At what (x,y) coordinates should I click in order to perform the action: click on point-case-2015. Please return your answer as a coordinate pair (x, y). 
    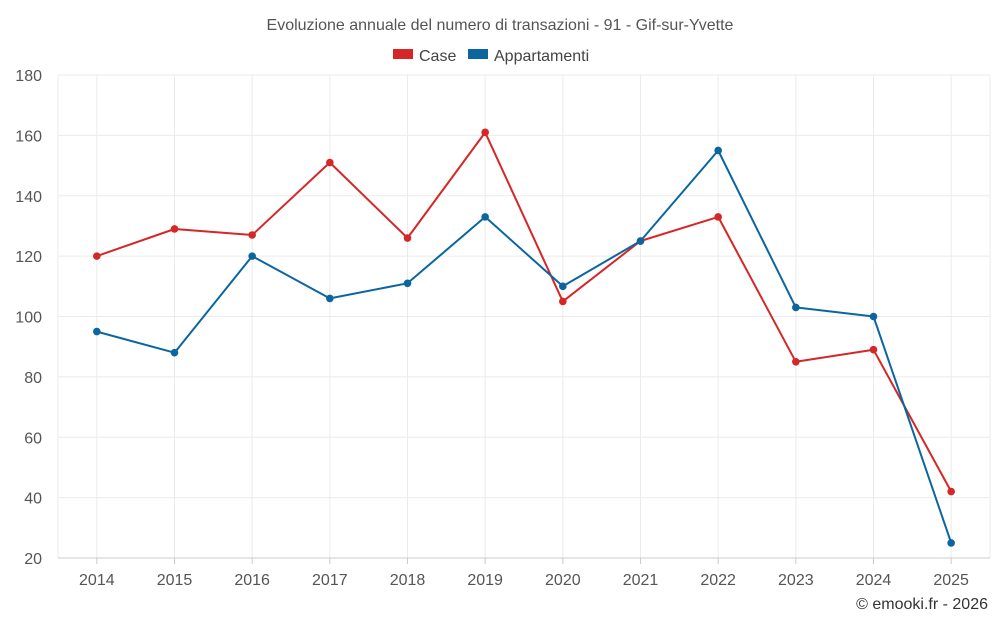
    Looking at the image, I should click on (174, 229).